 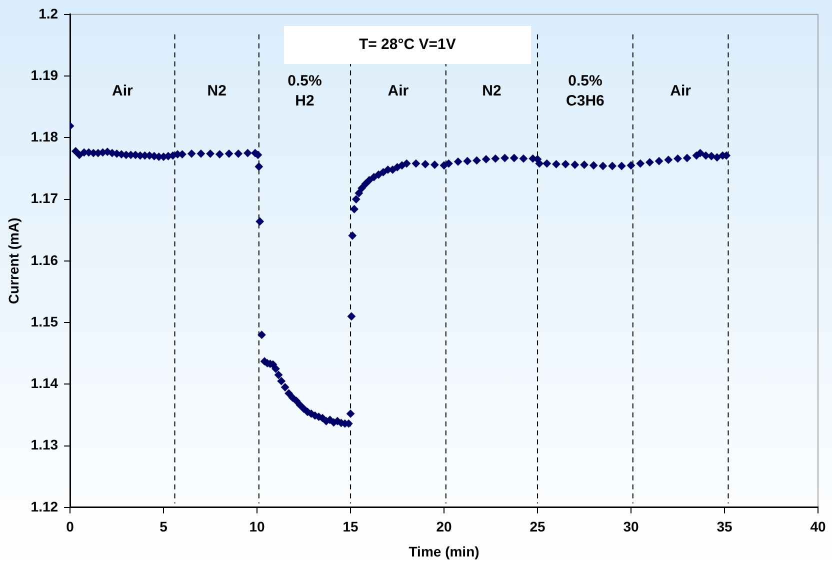 What do you see at coordinates (164, 526) in the screenshot?
I see `x-tick-label: 5` at bounding box center [164, 526].